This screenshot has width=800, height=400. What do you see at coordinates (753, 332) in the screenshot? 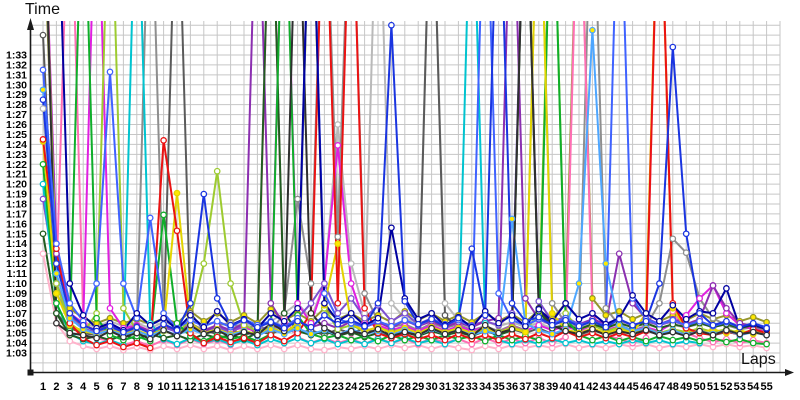
I see `data-point-black-lap54` at bounding box center [753, 332].